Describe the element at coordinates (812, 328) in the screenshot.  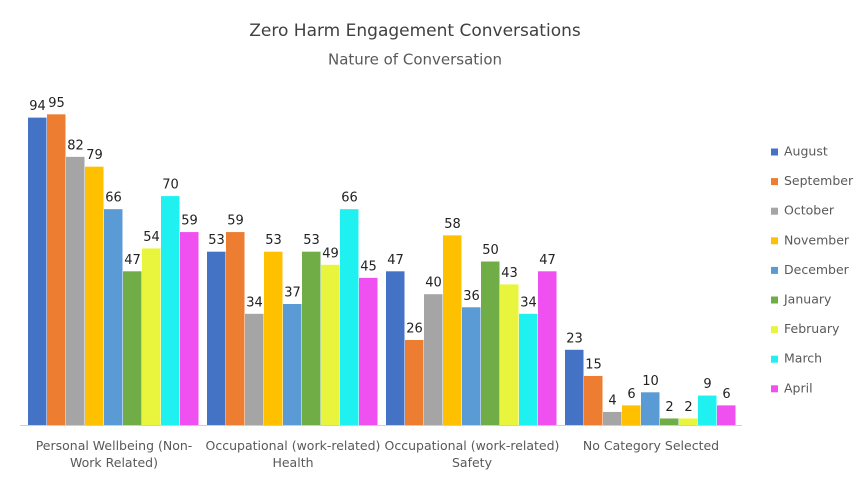
I see `legend-label: February` at that location.